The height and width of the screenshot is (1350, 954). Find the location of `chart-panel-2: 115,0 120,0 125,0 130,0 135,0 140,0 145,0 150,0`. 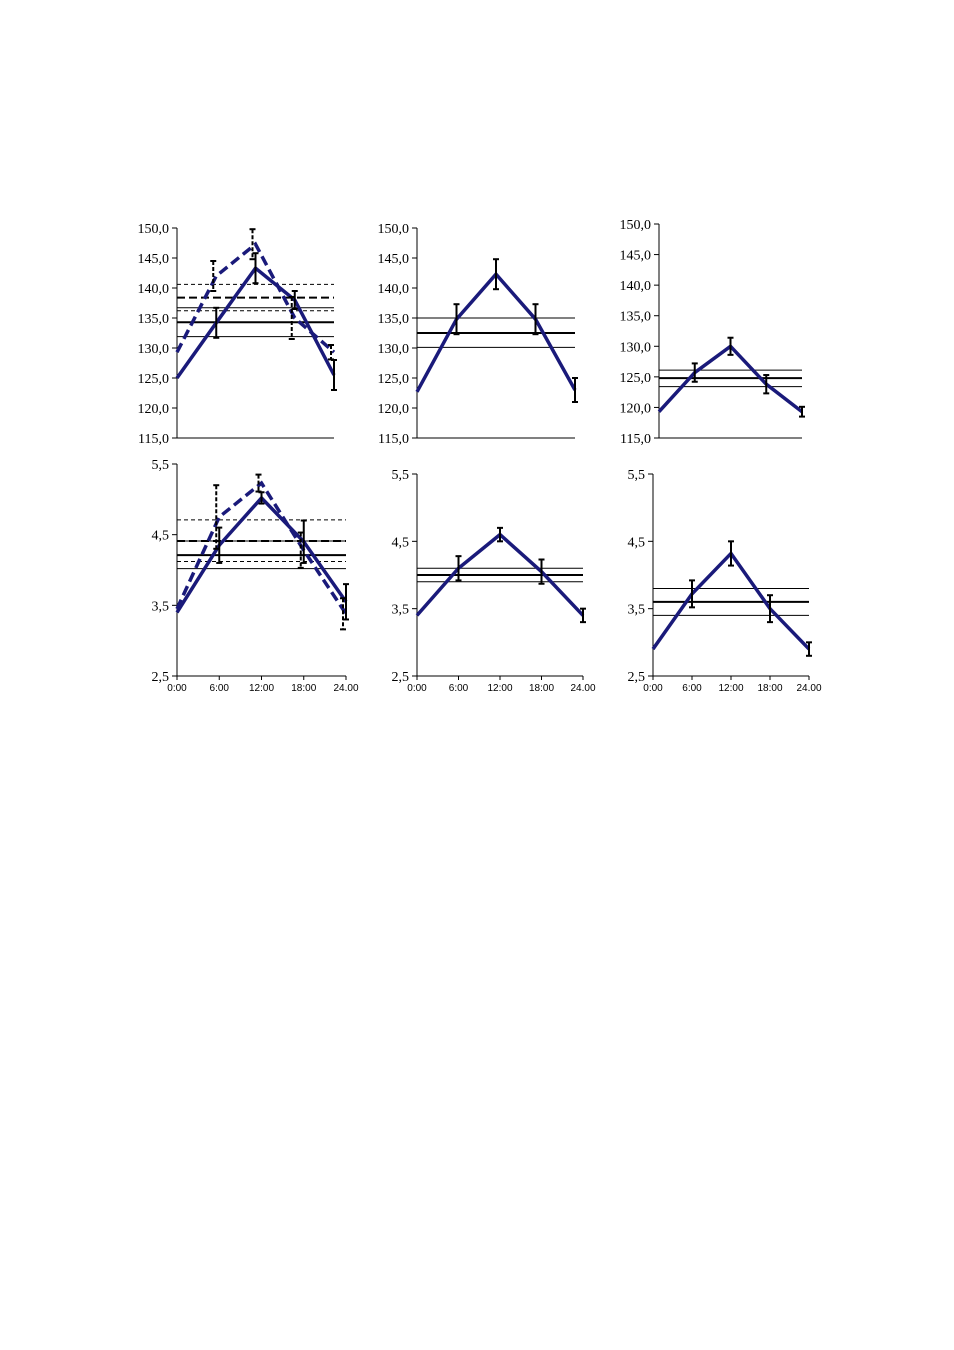

chart-panel-2: 115,0 120,0 125,0 130,0 135,0 140,0 145,0 150,0 is located at coordinates (478, 334).